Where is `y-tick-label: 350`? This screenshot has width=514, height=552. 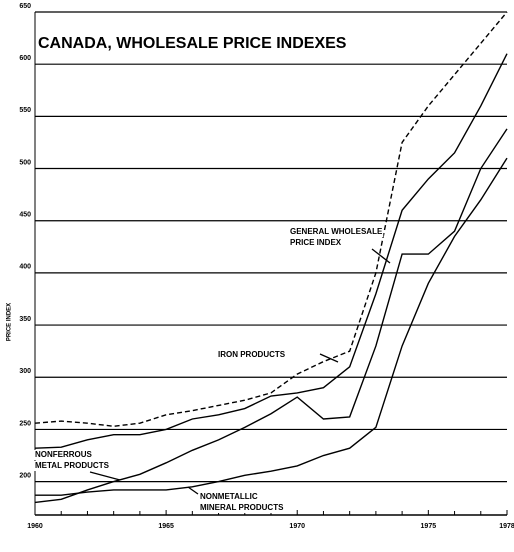
y-tick-label: 350 is located at coordinates (25, 319).